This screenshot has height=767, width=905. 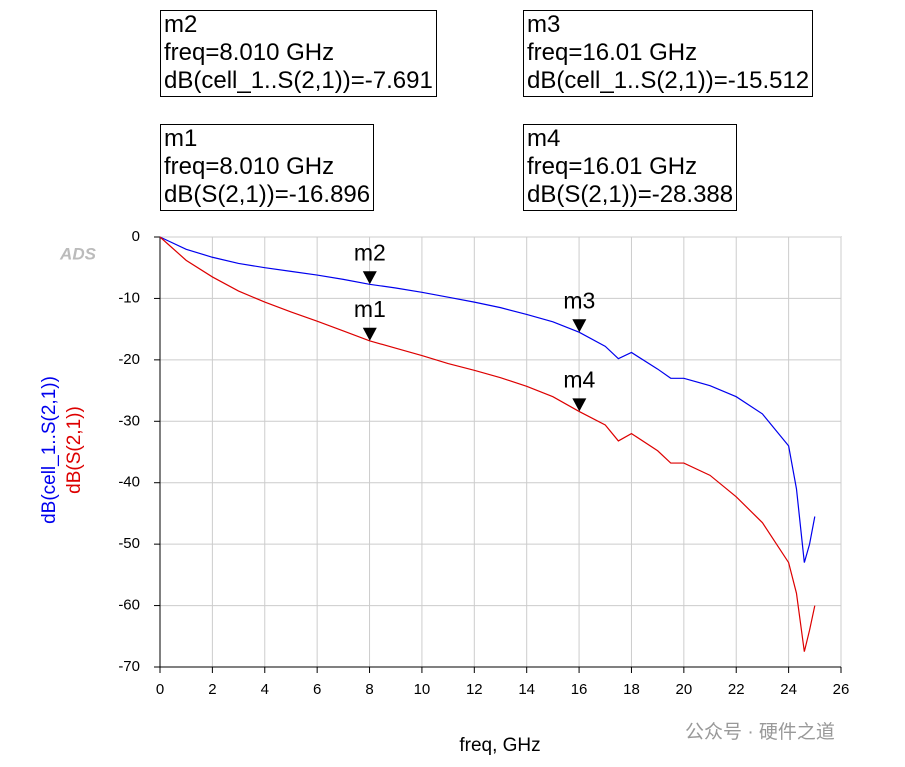 I want to click on y-tick-label: -20, so click(x=129, y=359).